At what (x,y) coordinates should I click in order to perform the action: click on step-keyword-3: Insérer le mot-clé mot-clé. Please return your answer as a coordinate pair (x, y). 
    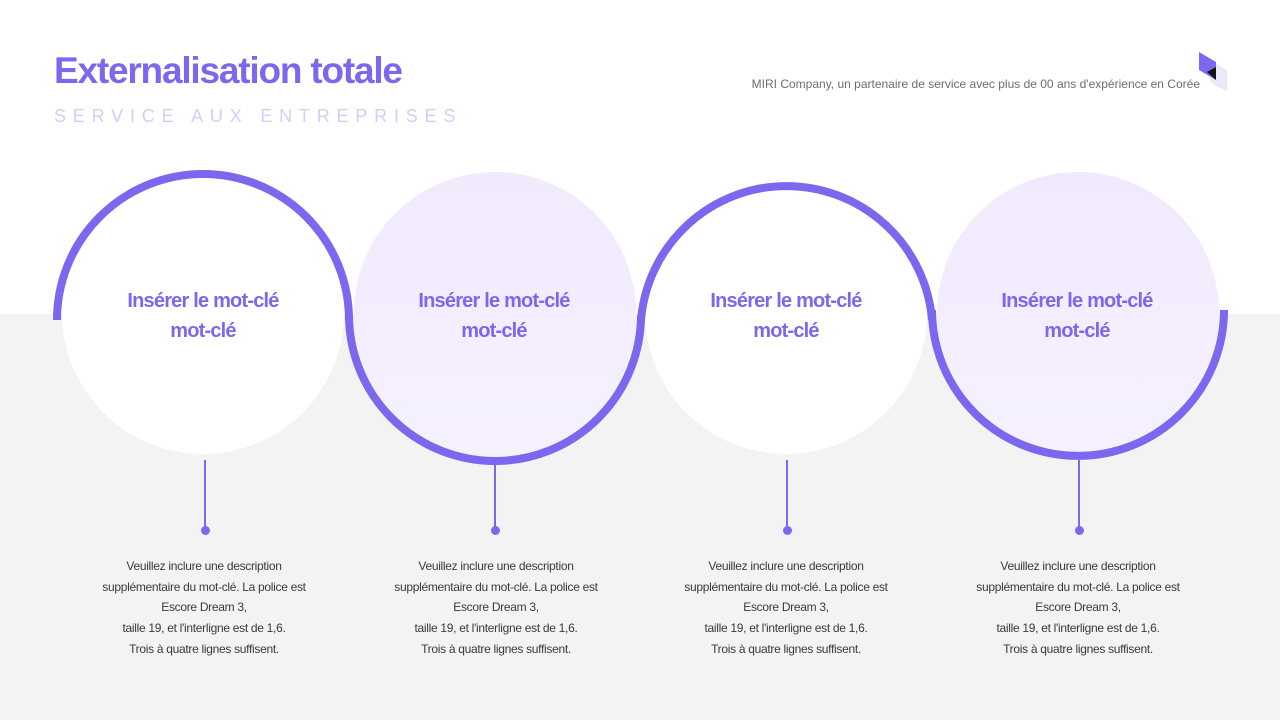
    Looking at the image, I should click on (786, 316).